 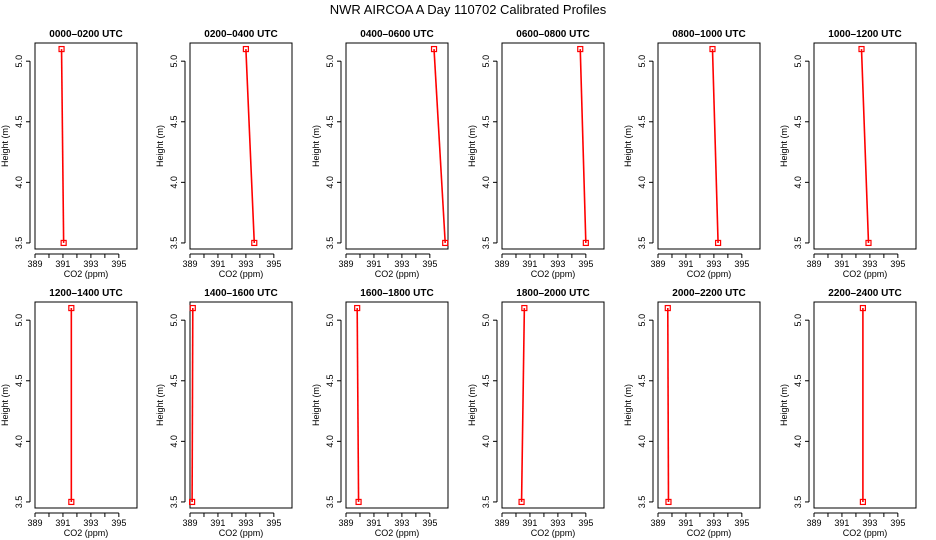 I want to click on panel-title: 1000–1200 UTC, so click(x=864, y=34).